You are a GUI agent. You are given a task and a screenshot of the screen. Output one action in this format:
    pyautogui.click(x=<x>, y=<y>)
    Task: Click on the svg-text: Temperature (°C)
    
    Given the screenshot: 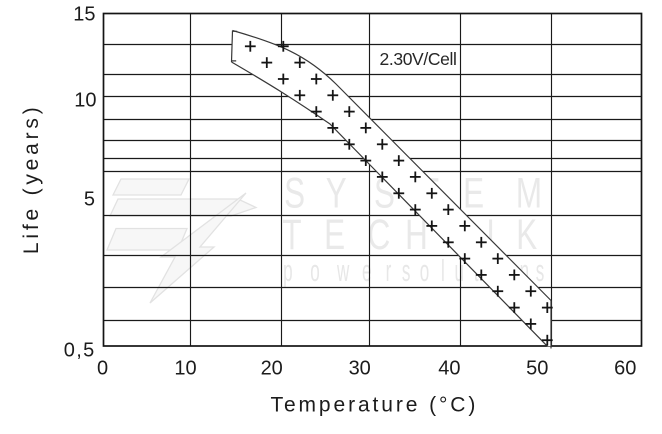 What is the action you would take?
    pyautogui.click(x=375, y=405)
    